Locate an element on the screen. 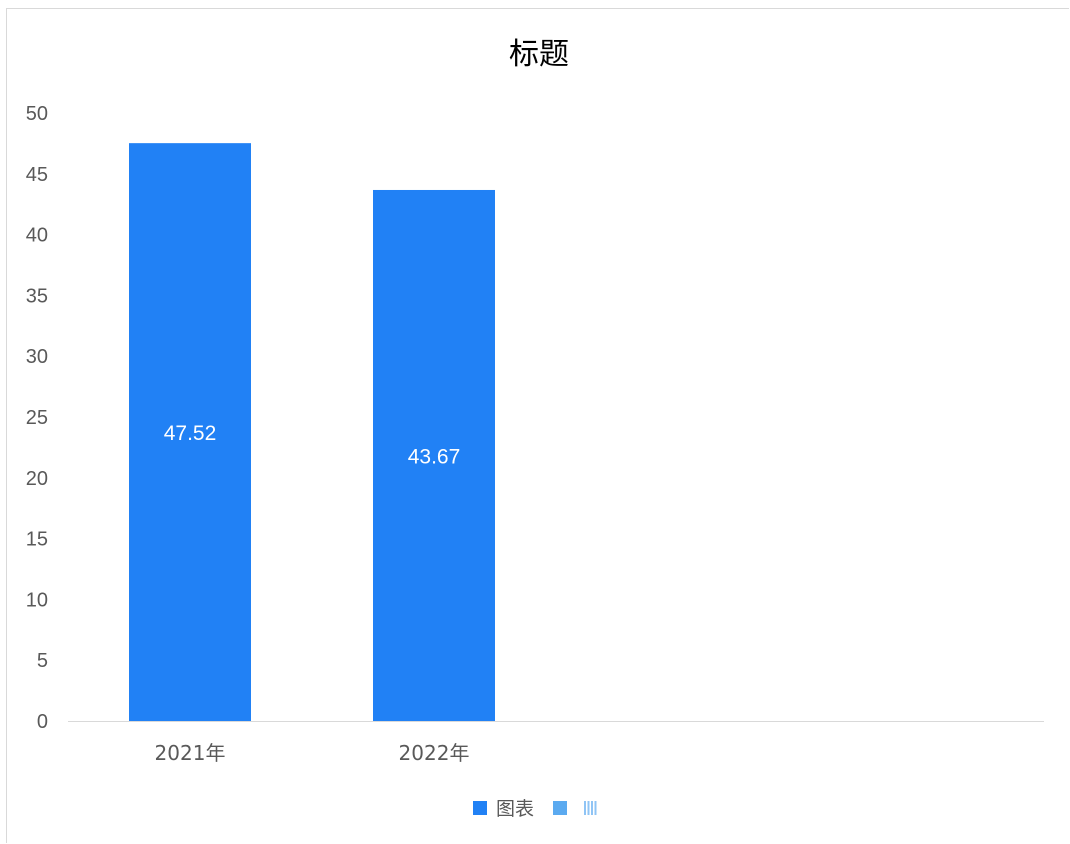 The height and width of the screenshot is (844, 1070). chart-title: 标题 is located at coordinates (539, 54).